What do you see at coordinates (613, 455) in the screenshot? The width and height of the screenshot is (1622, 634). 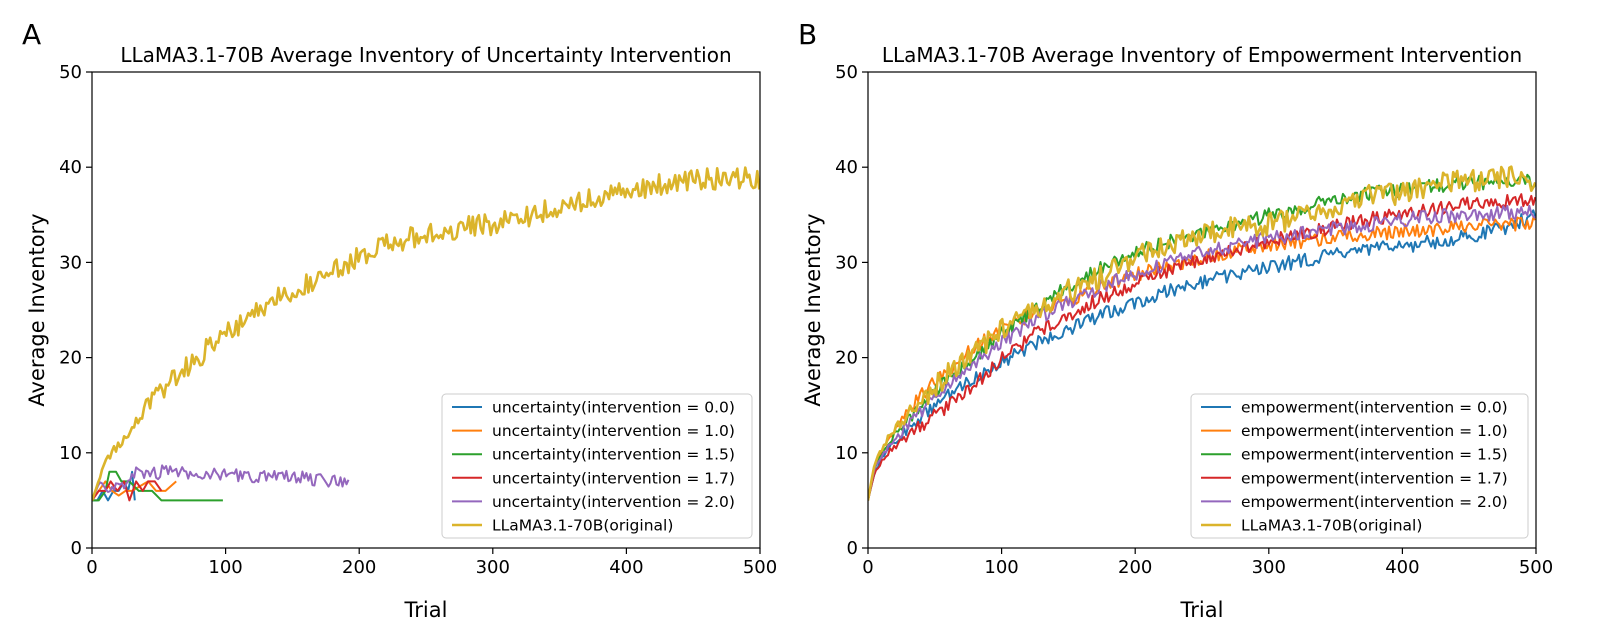 I see `legend-label: uncertainty(intervention = 1.5)` at bounding box center [613, 455].